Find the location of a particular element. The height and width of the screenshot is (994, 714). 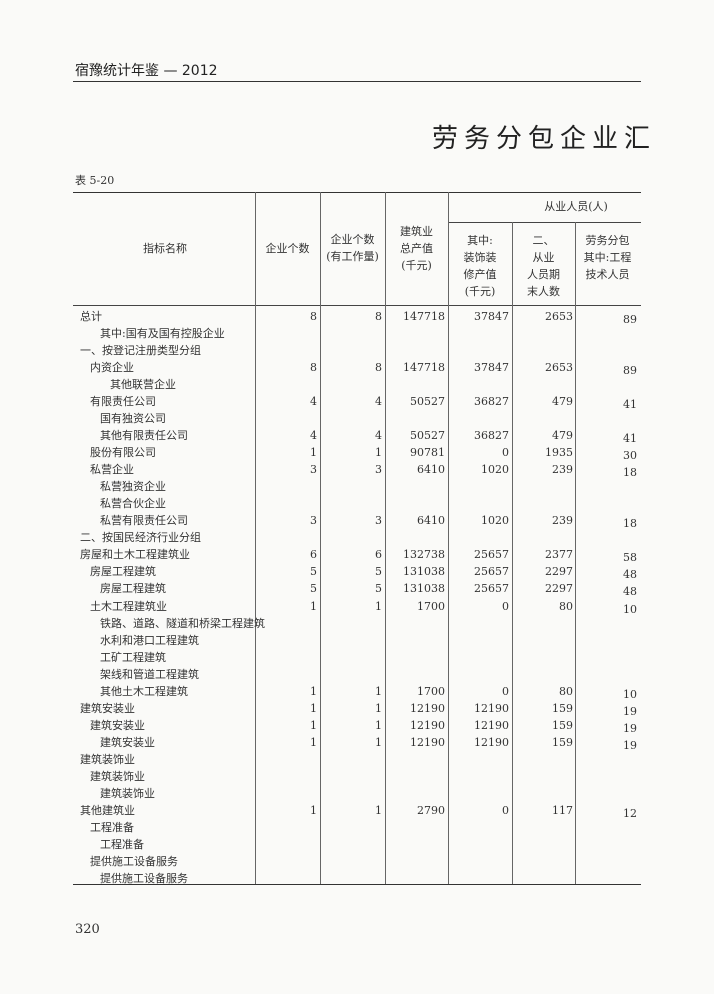

row-label: 股份有限公司 is located at coordinates (123, 453).